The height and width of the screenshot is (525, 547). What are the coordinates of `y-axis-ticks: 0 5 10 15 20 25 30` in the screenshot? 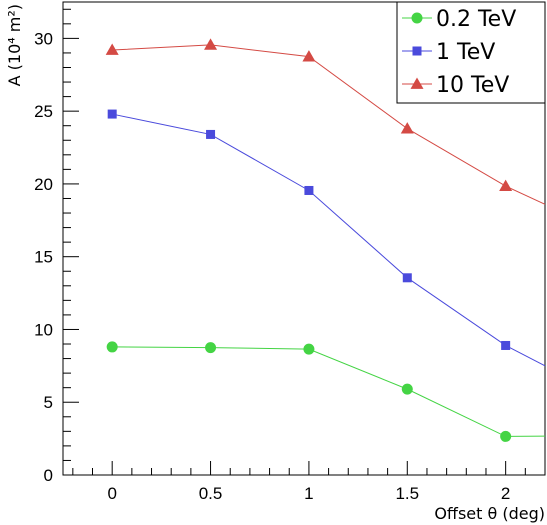 It's located at (56, 246).